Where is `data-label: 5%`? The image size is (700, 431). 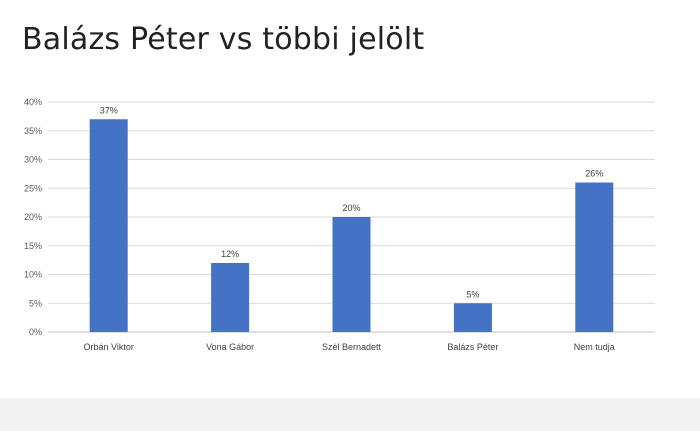
data-label: 5% is located at coordinates (472, 294).